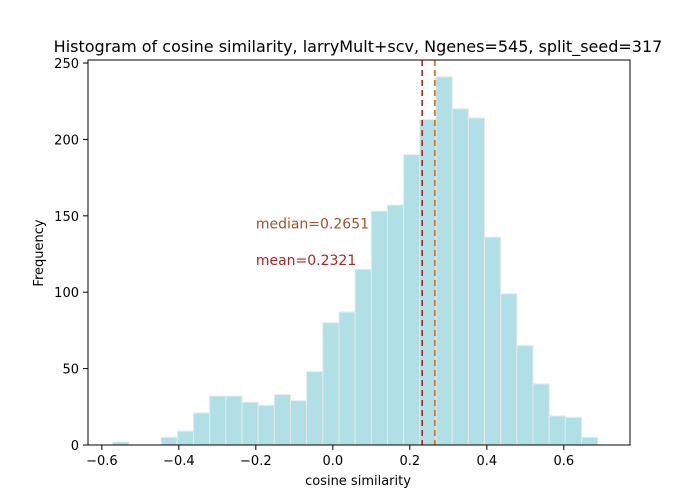 The width and height of the screenshot is (700, 500). Describe the element at coordinates (66, 140) in the screenshot. I see `y-tick-label: 200` at that location.